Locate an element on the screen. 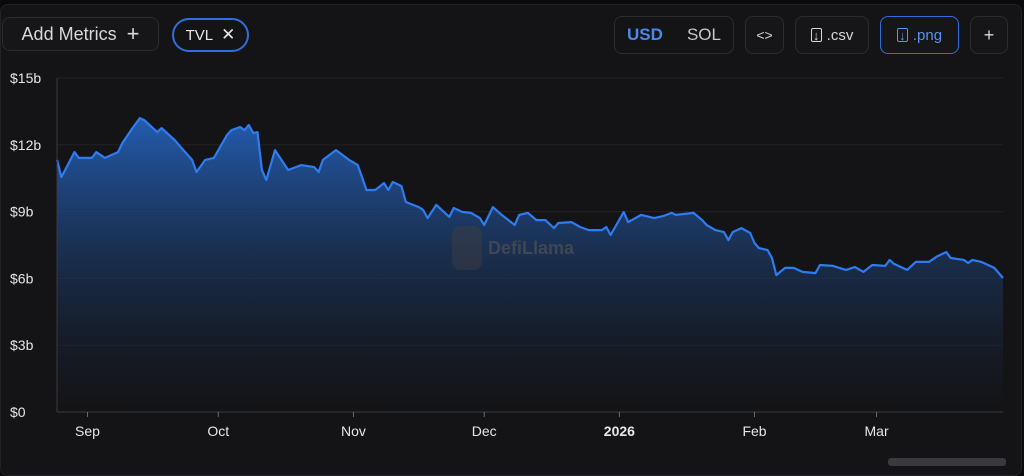 Image resolution: width=1024 pixels, height=476 pixels. defillama-watermark: DefiLlama is located at coordinates (513, 248).